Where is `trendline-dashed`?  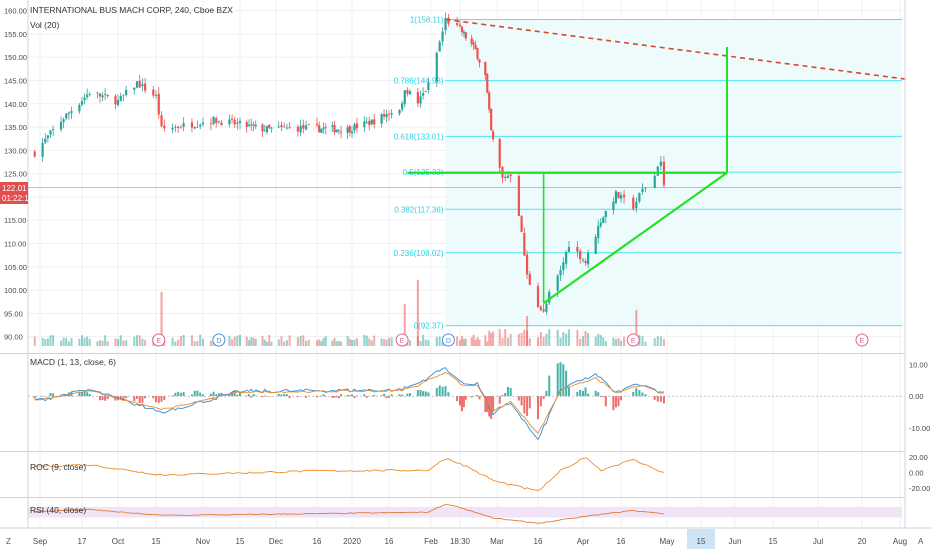 trendline-dashed is located at coordinates (677, 49).